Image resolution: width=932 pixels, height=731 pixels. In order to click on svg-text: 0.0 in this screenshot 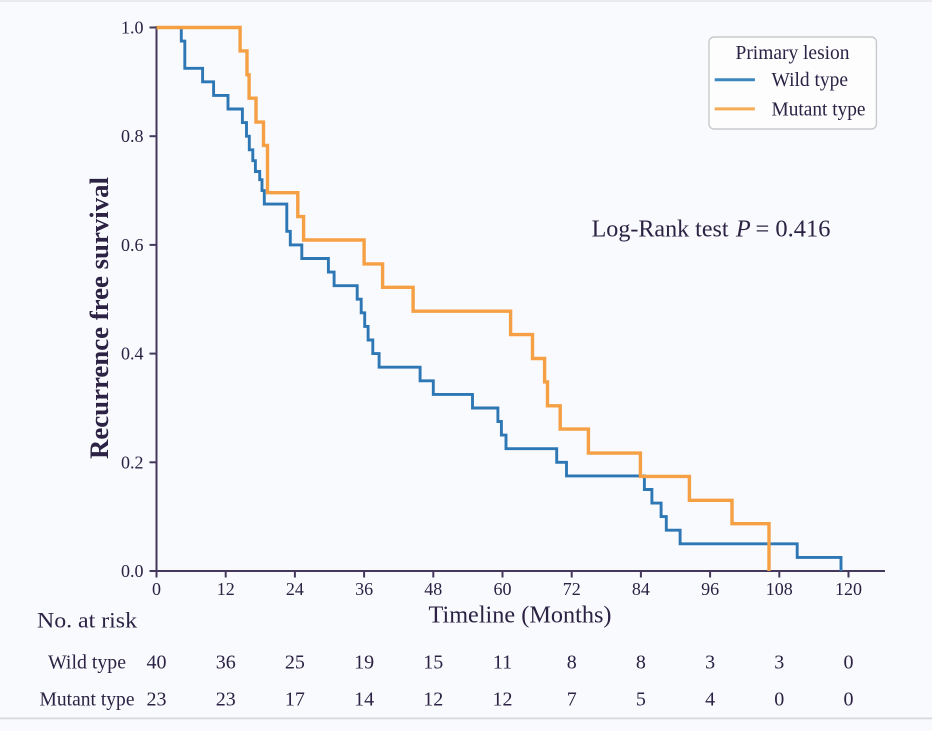, I will do `click(132, 571)`.